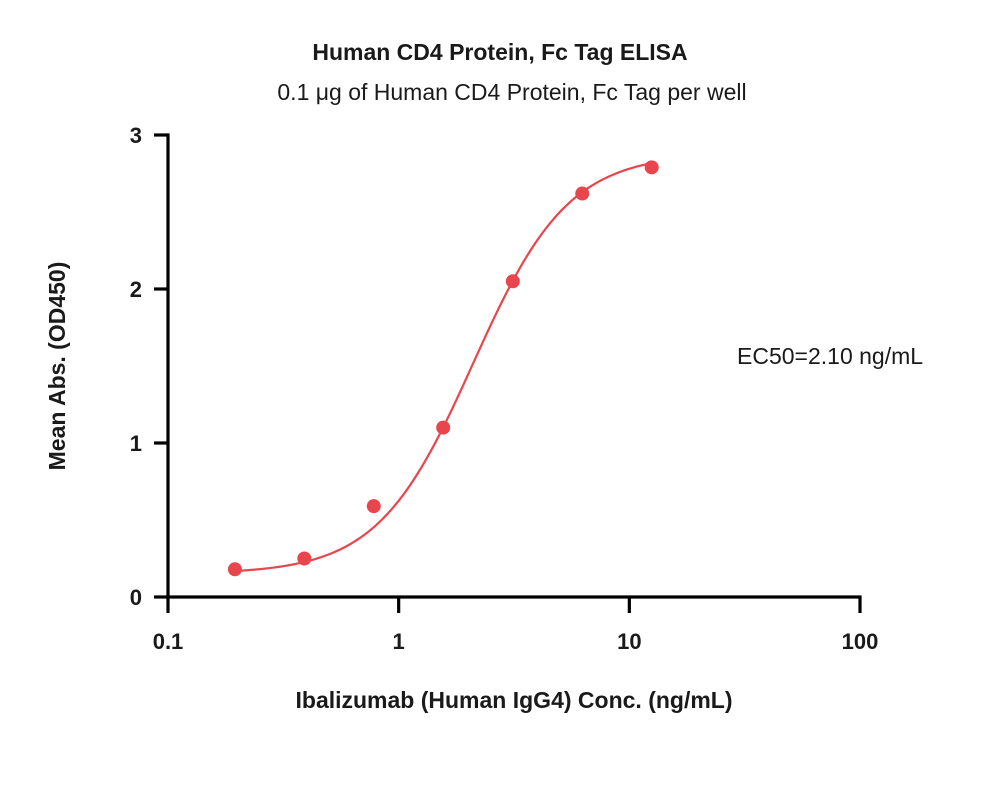 The width and height of the screenshot is (1000, 791). I want to click on ec50-annotation: EC50=2.10 ng/mL, so click(830, 356).